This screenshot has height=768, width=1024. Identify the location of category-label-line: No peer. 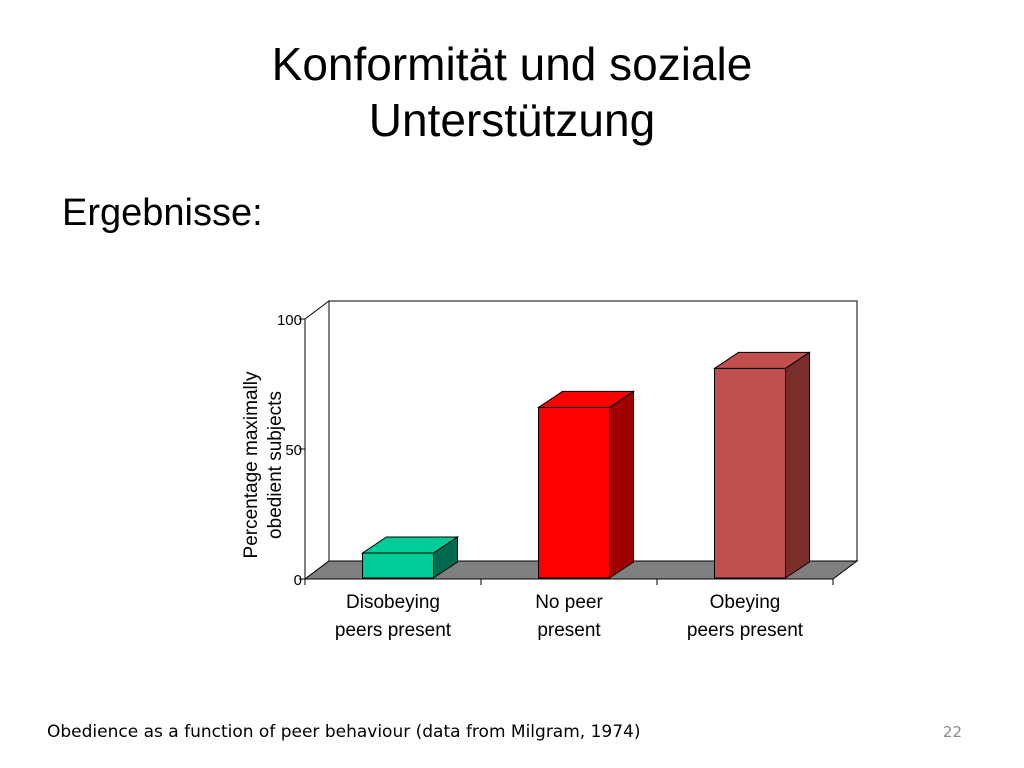
(569, 602).